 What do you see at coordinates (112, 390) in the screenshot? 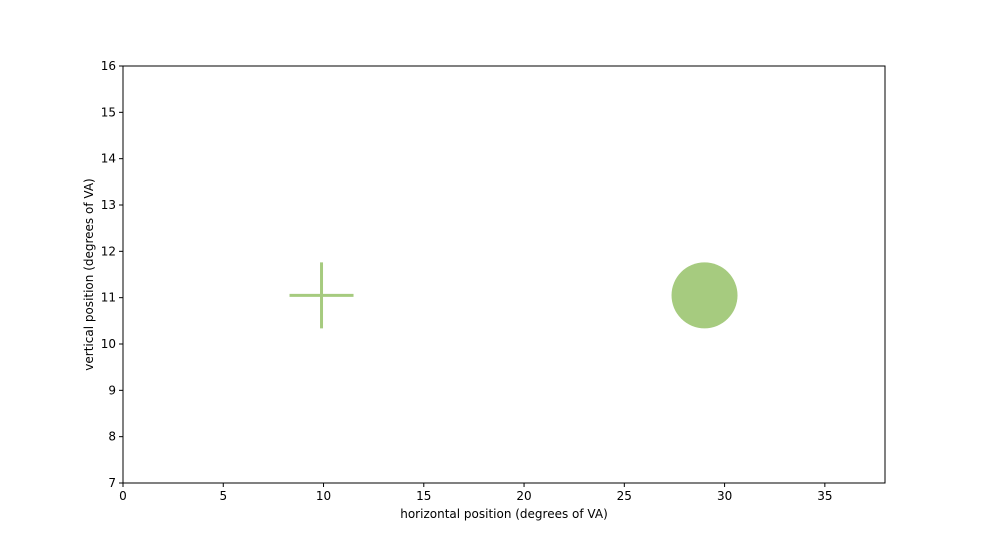
I see `y-tick-label: 9` at bounding box center [112, 390].